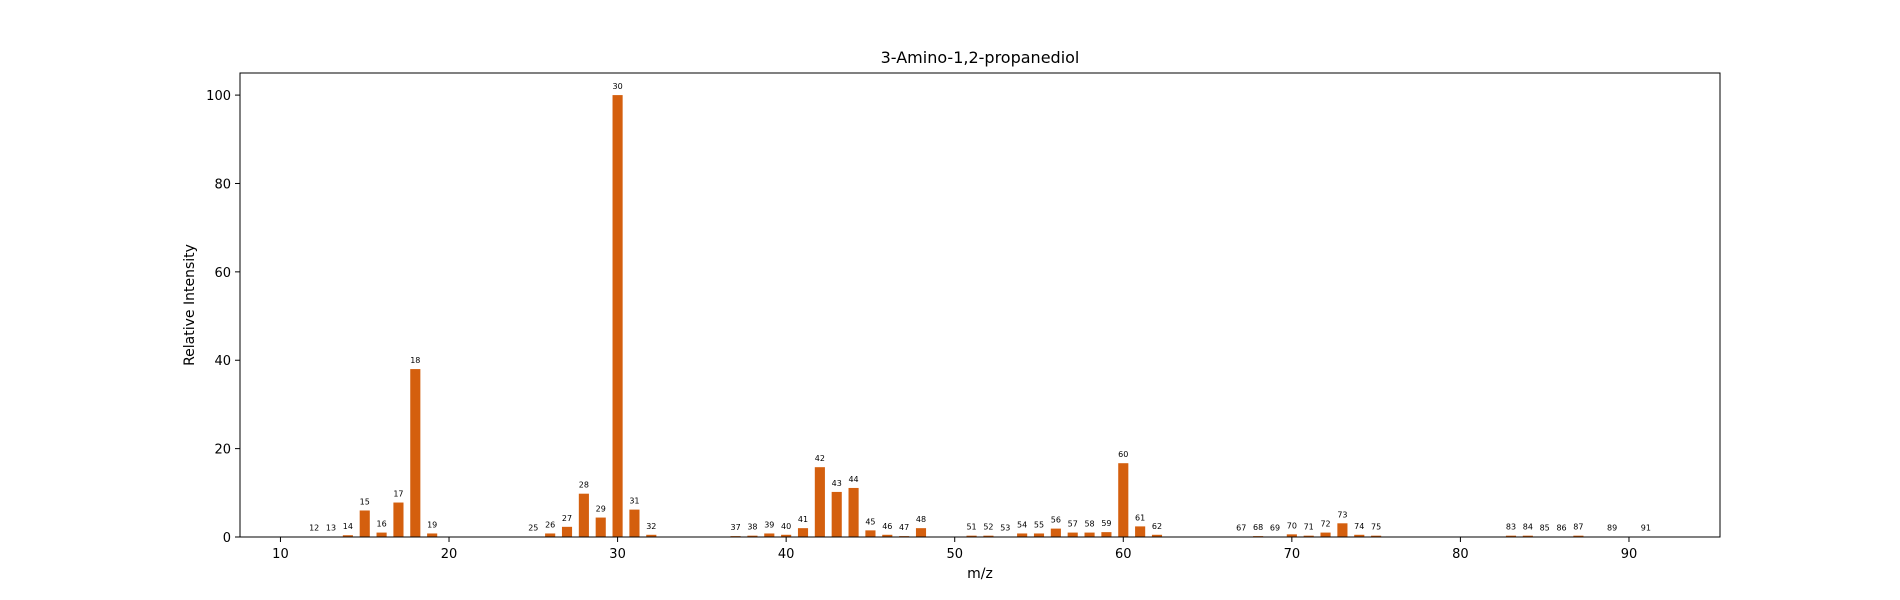 Image resolution: width=1900 pixels, height=600 pixels. What do you see at coordinates (1342, 514) in the screenshot?
I see `bar-label-mz-73: 73` at bounding box center [1342, 514].